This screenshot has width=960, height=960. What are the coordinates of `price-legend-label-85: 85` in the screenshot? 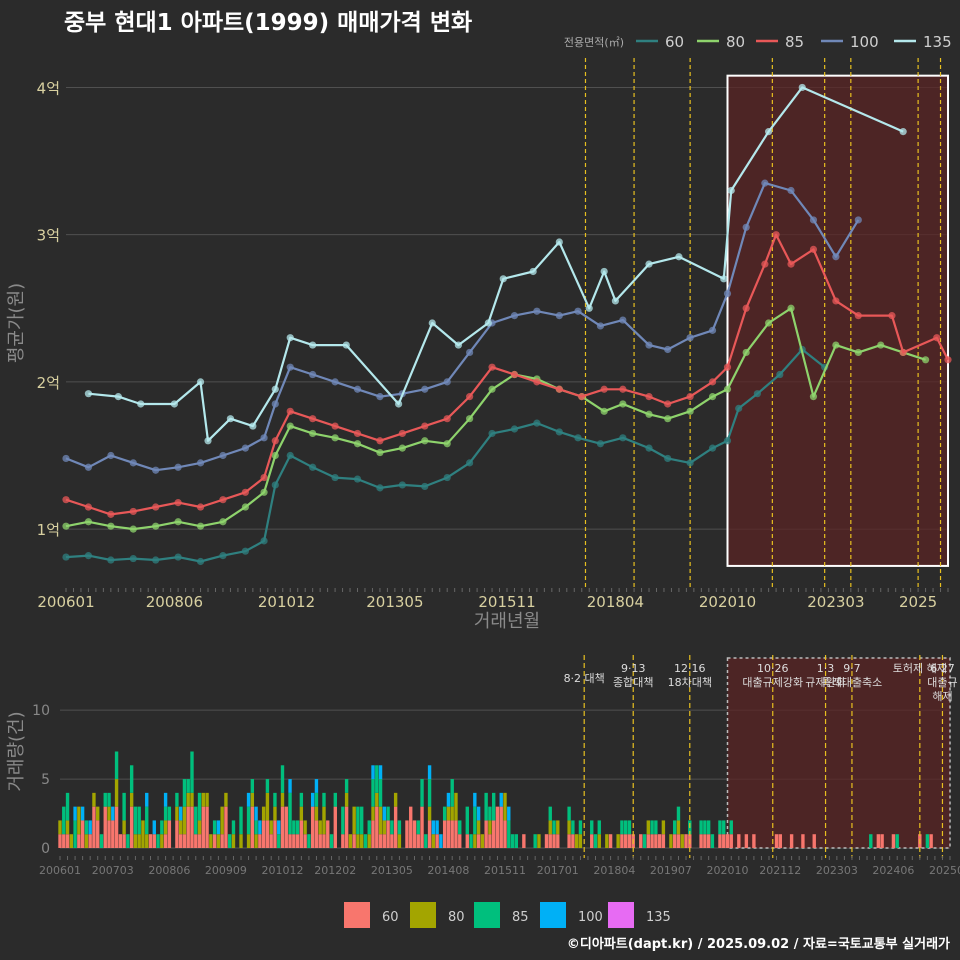 It's located at (794, 42).